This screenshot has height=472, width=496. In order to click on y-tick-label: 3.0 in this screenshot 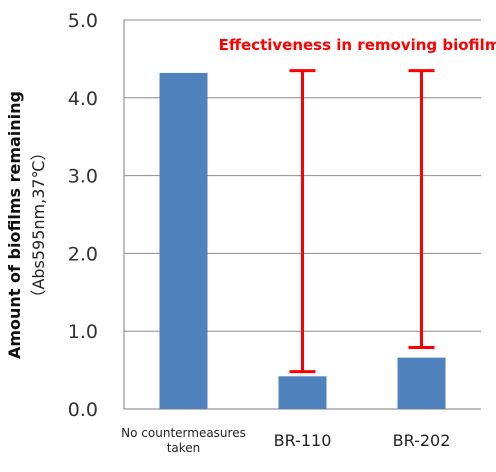, I will do `click(83, 177)`.